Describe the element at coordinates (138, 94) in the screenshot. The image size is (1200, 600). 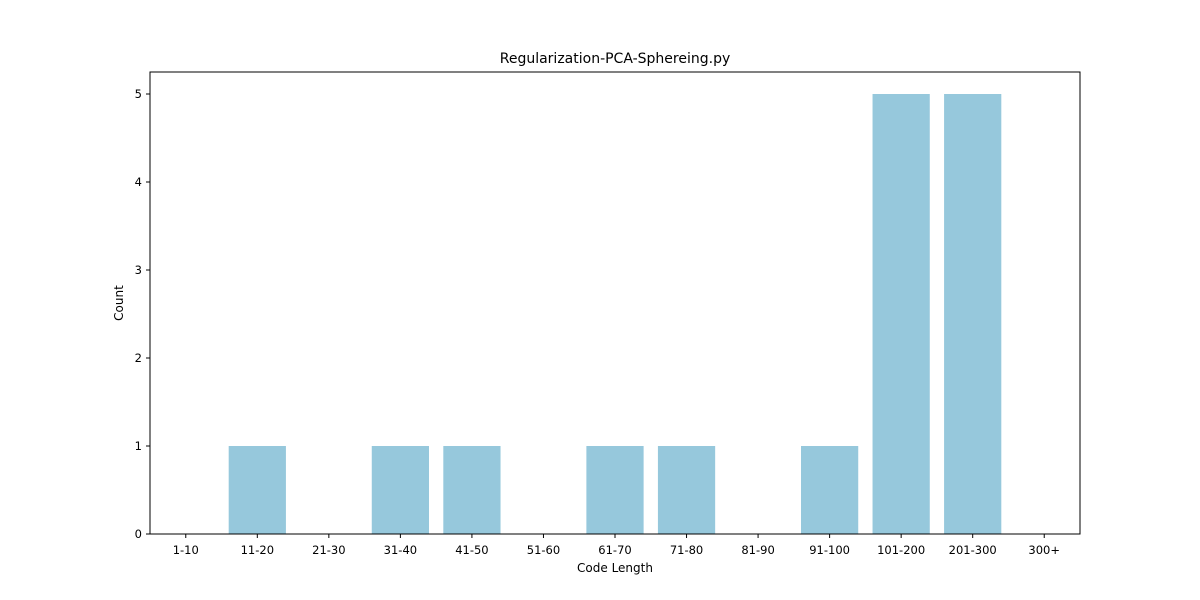
I see `y-tick-label: 5` at that location.